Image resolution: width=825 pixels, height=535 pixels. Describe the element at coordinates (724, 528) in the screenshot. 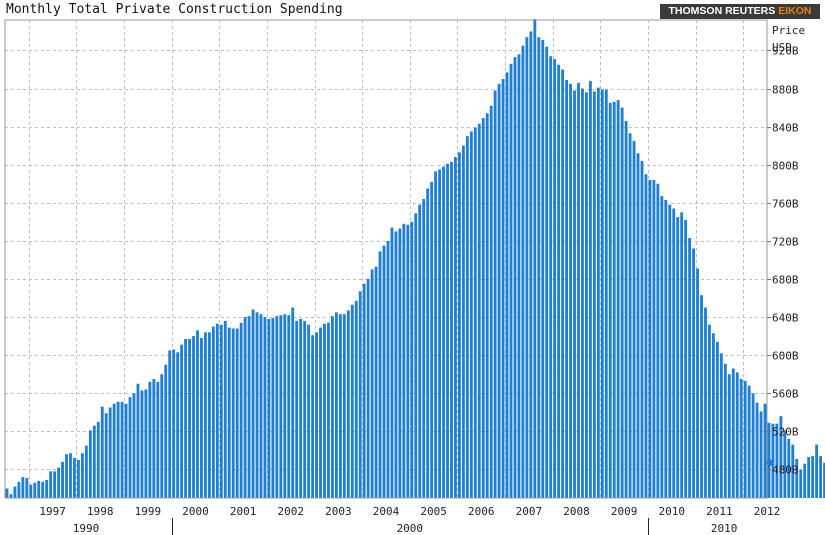

I see `decade-label: 2010` at that location.